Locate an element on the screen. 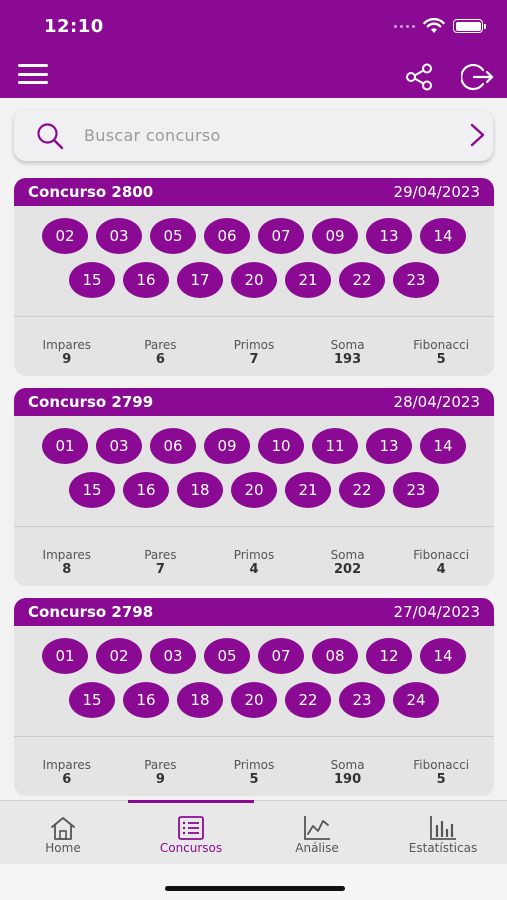 This screenshot has width=507, height=900. share-icon is located at coordinates (419, 77).